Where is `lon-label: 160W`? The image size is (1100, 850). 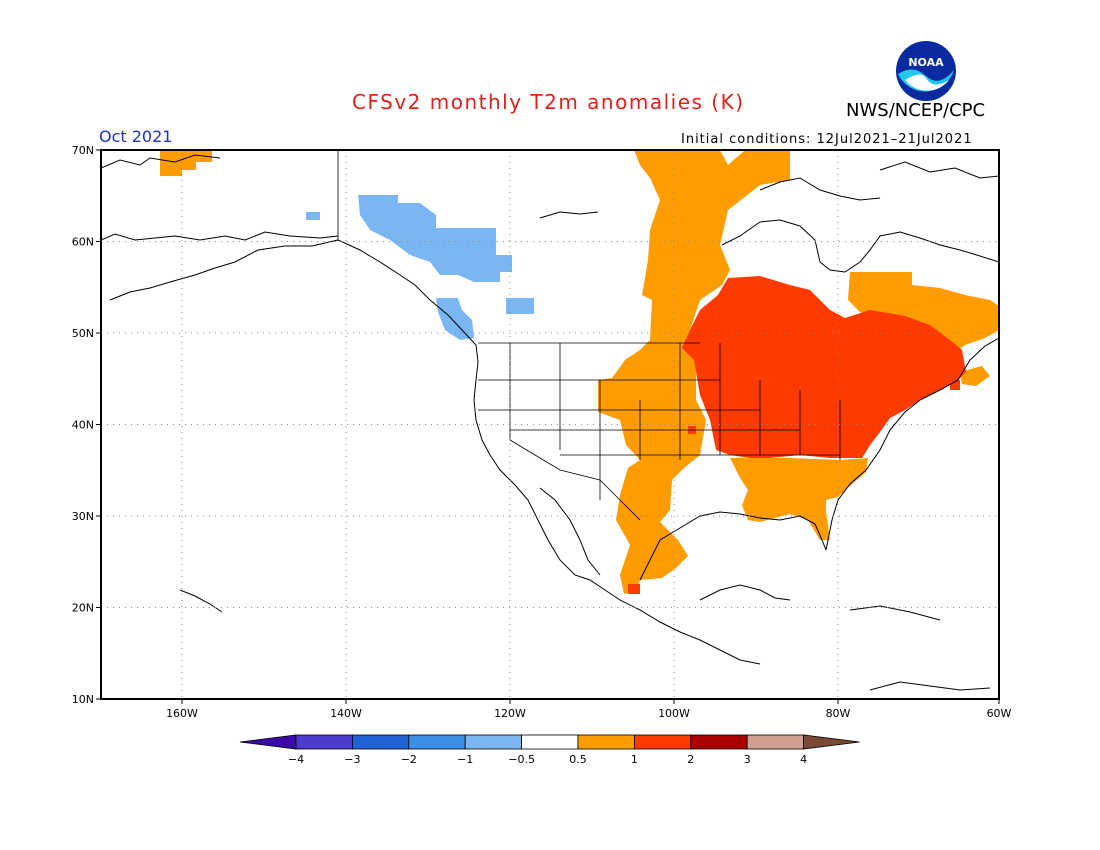 lon-label: 160W is located at coordinates (182, 713).